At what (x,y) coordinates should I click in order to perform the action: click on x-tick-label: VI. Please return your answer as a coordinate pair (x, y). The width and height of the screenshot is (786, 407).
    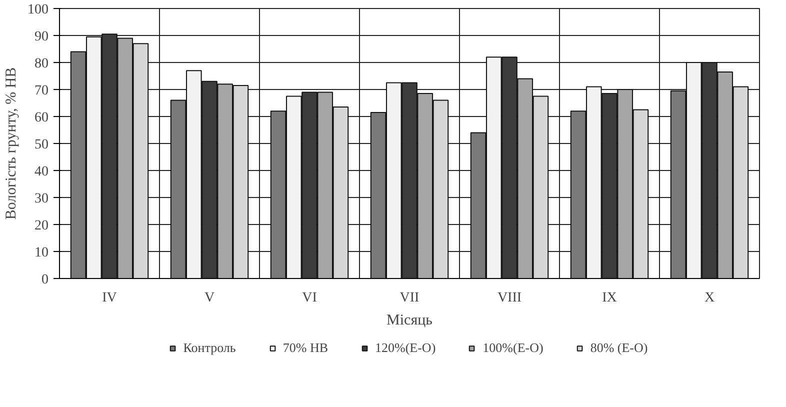
    Looking at the image, I should click on (310, 298).